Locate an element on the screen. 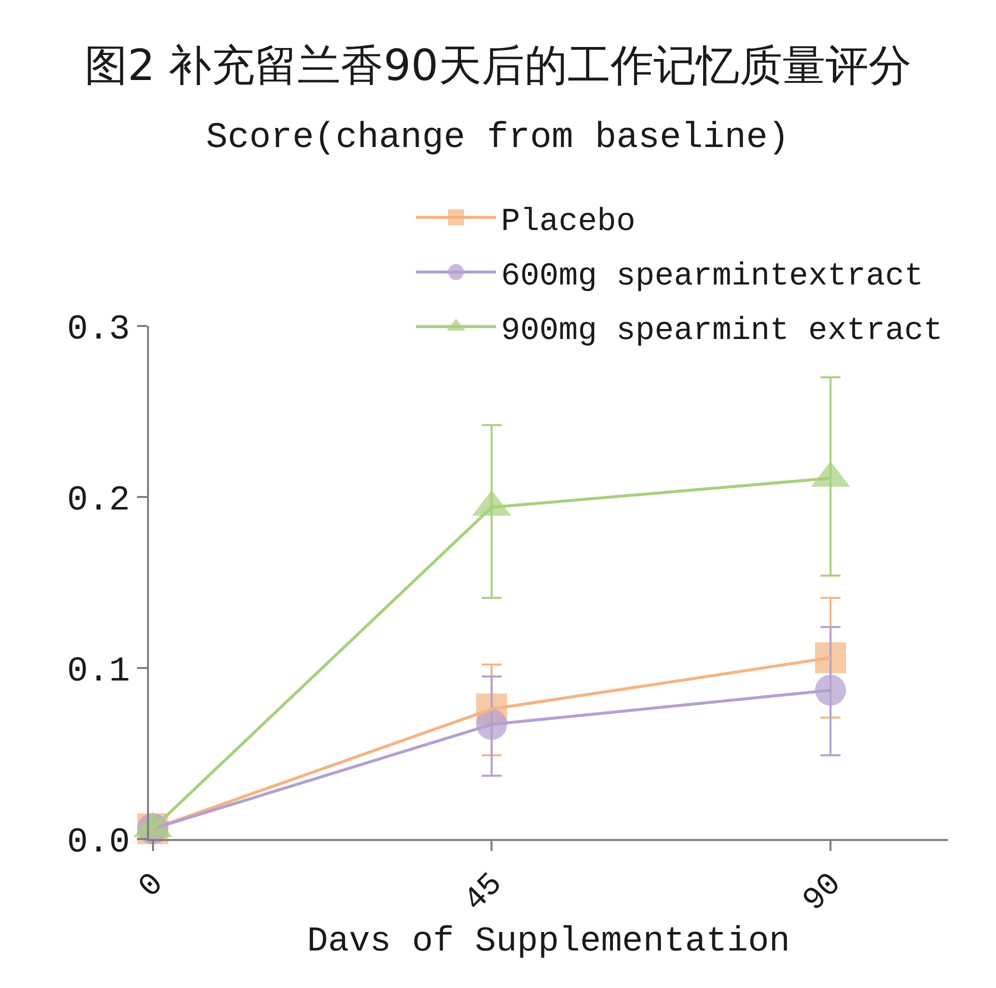 The image size is (996, 988). x-axis-title: Davs of Supplementation is located at coordinates (548, 941).